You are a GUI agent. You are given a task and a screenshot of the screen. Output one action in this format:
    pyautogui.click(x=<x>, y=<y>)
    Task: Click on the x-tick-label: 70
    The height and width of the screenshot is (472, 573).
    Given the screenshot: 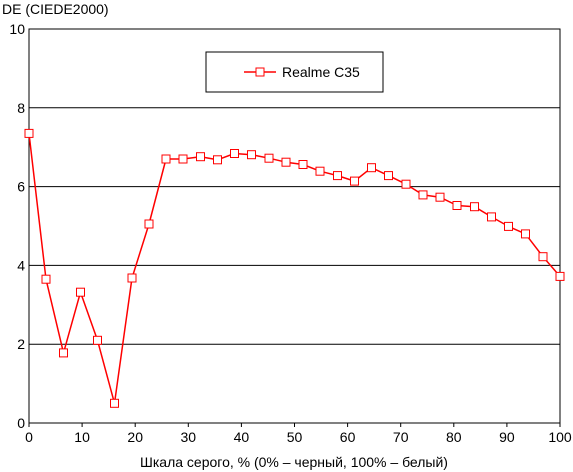 What is the action you would take?
    pyautogui.click(x=401, y=437)
    